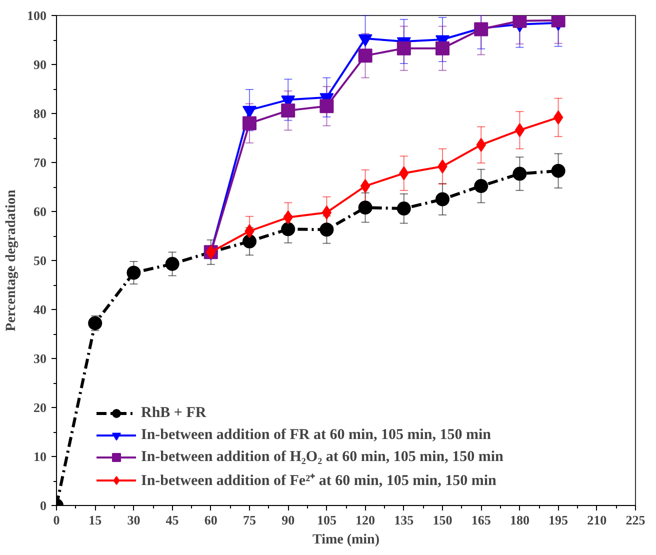 Image resolution: width=656 pixels, height=555 pixels. What do you see at coordinates (316, 435) in the screenshot?
I see `legend-label: In-between addition of FR at 60 min, 105 min, 150 min` at bounding box center [316, 435].